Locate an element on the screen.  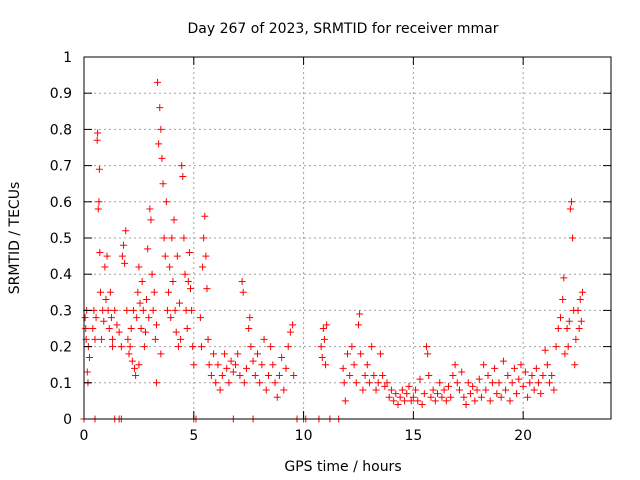
x-axis-label: GPS time / hours is located at coordinates (342, 467).